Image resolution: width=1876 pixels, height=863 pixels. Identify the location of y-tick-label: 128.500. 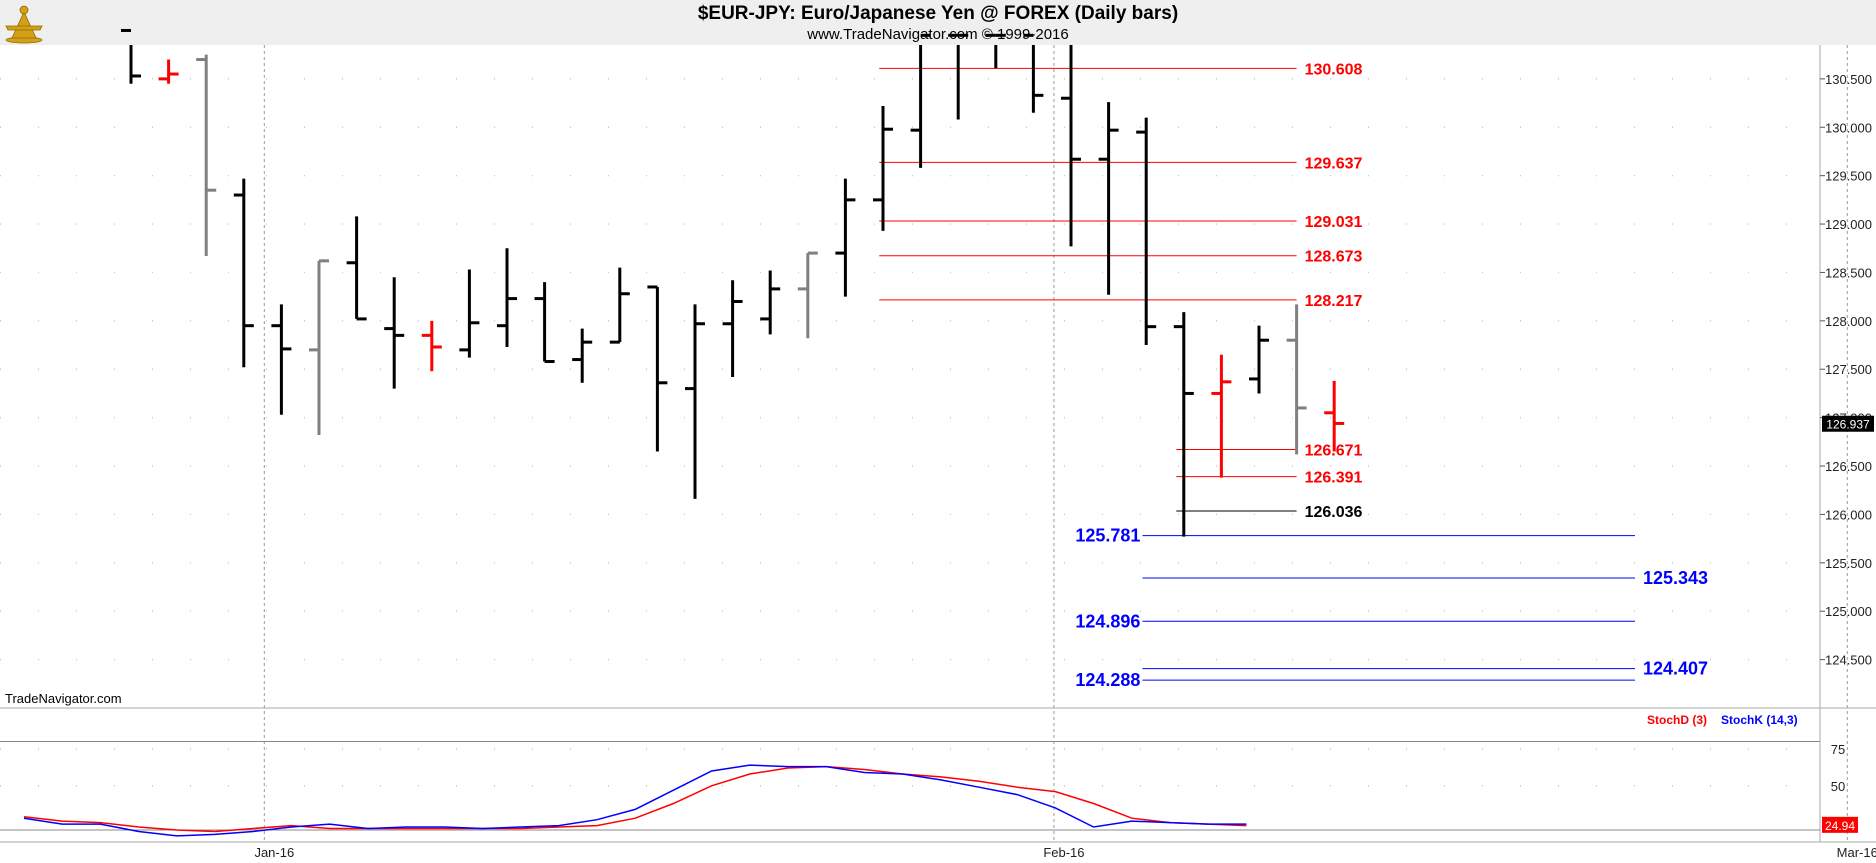
(1848, 272).